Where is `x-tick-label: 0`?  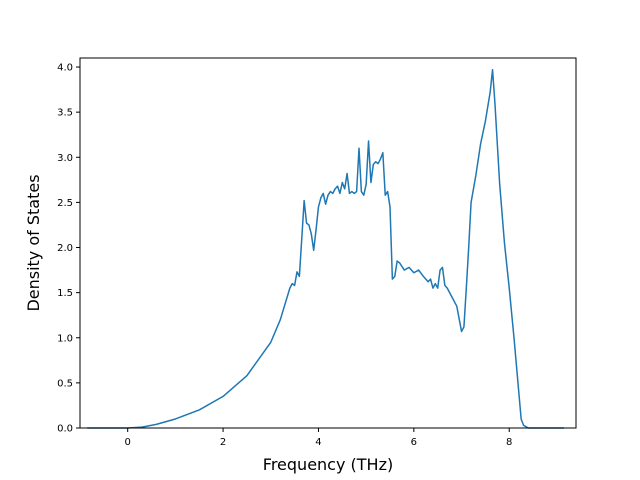 x-tick-label: 0 is located at coordinates (128, 442).